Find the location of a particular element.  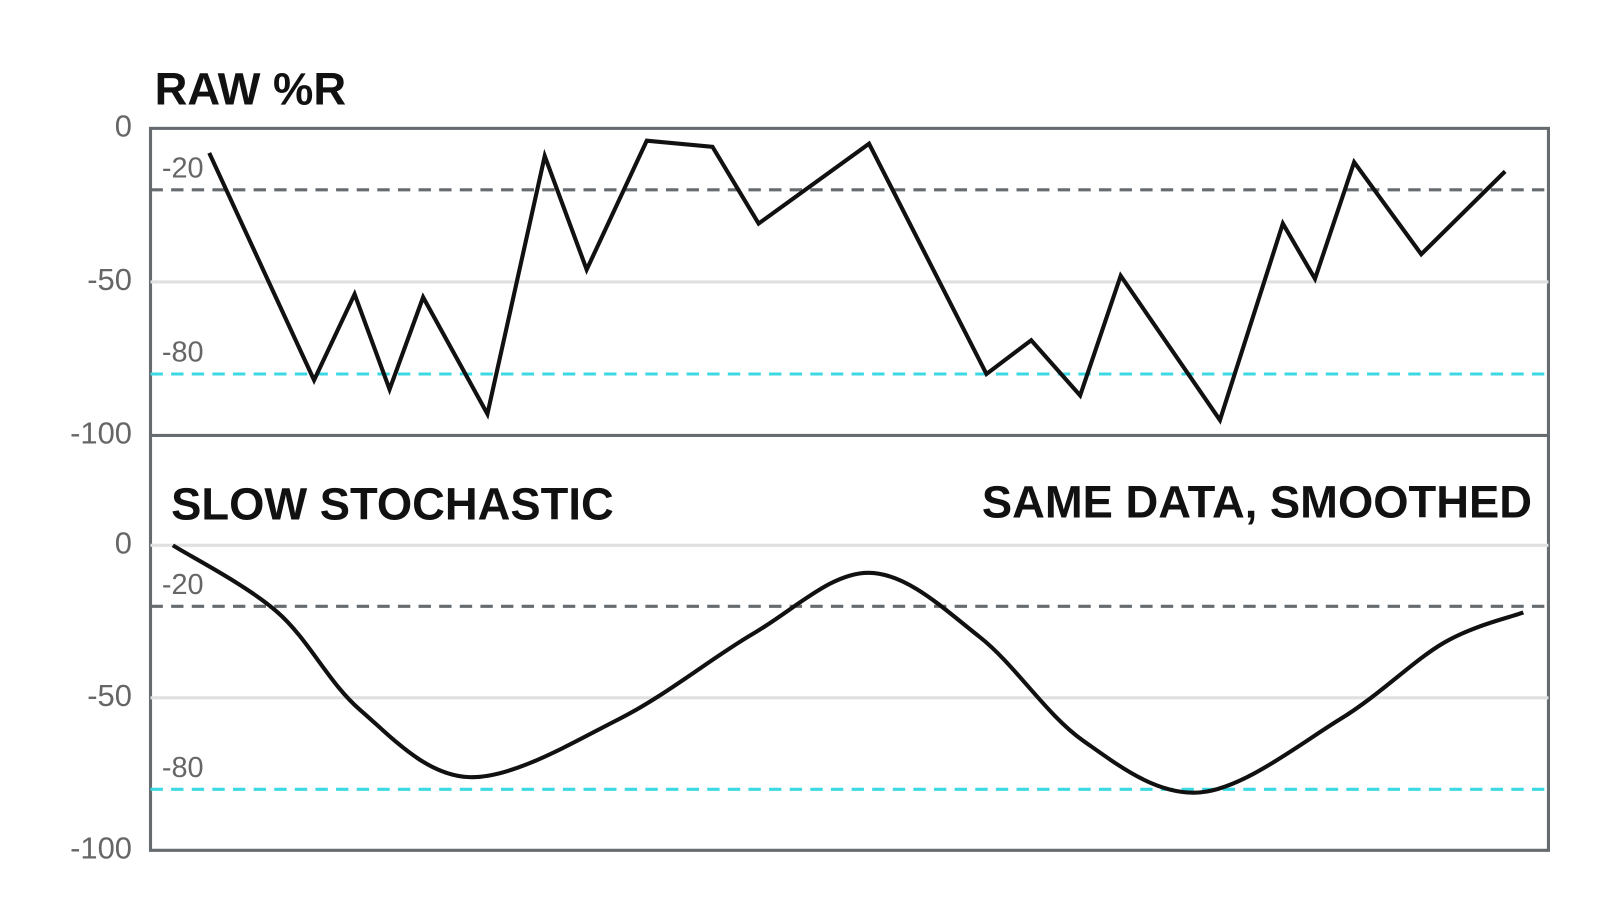

chart-title: SLOW STOCHASTIC is located at coordinates (392, 504).